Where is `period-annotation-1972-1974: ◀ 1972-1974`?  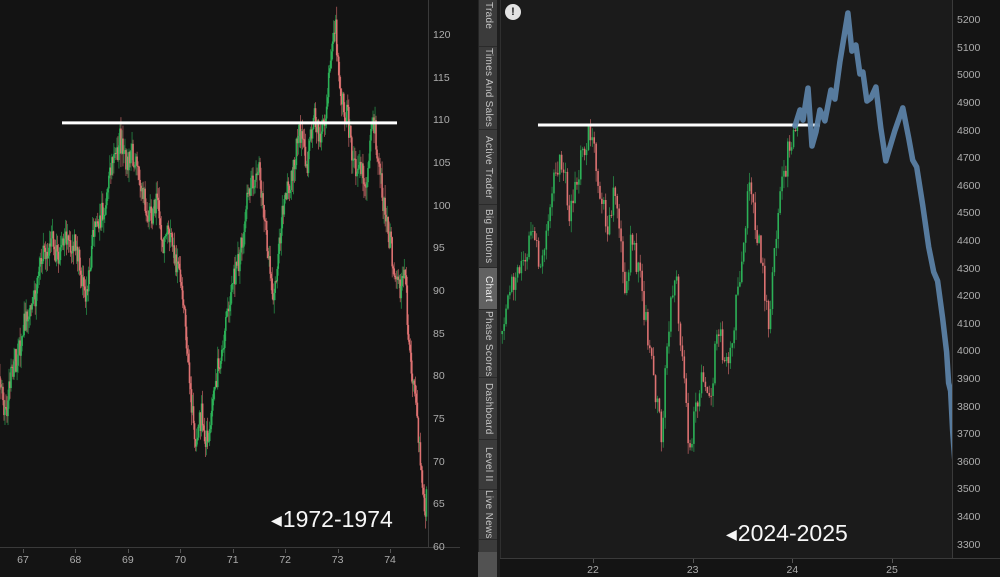
period-annotation-1972-1974: ◀ 1972-1974 is located at coordinates (332, 519).